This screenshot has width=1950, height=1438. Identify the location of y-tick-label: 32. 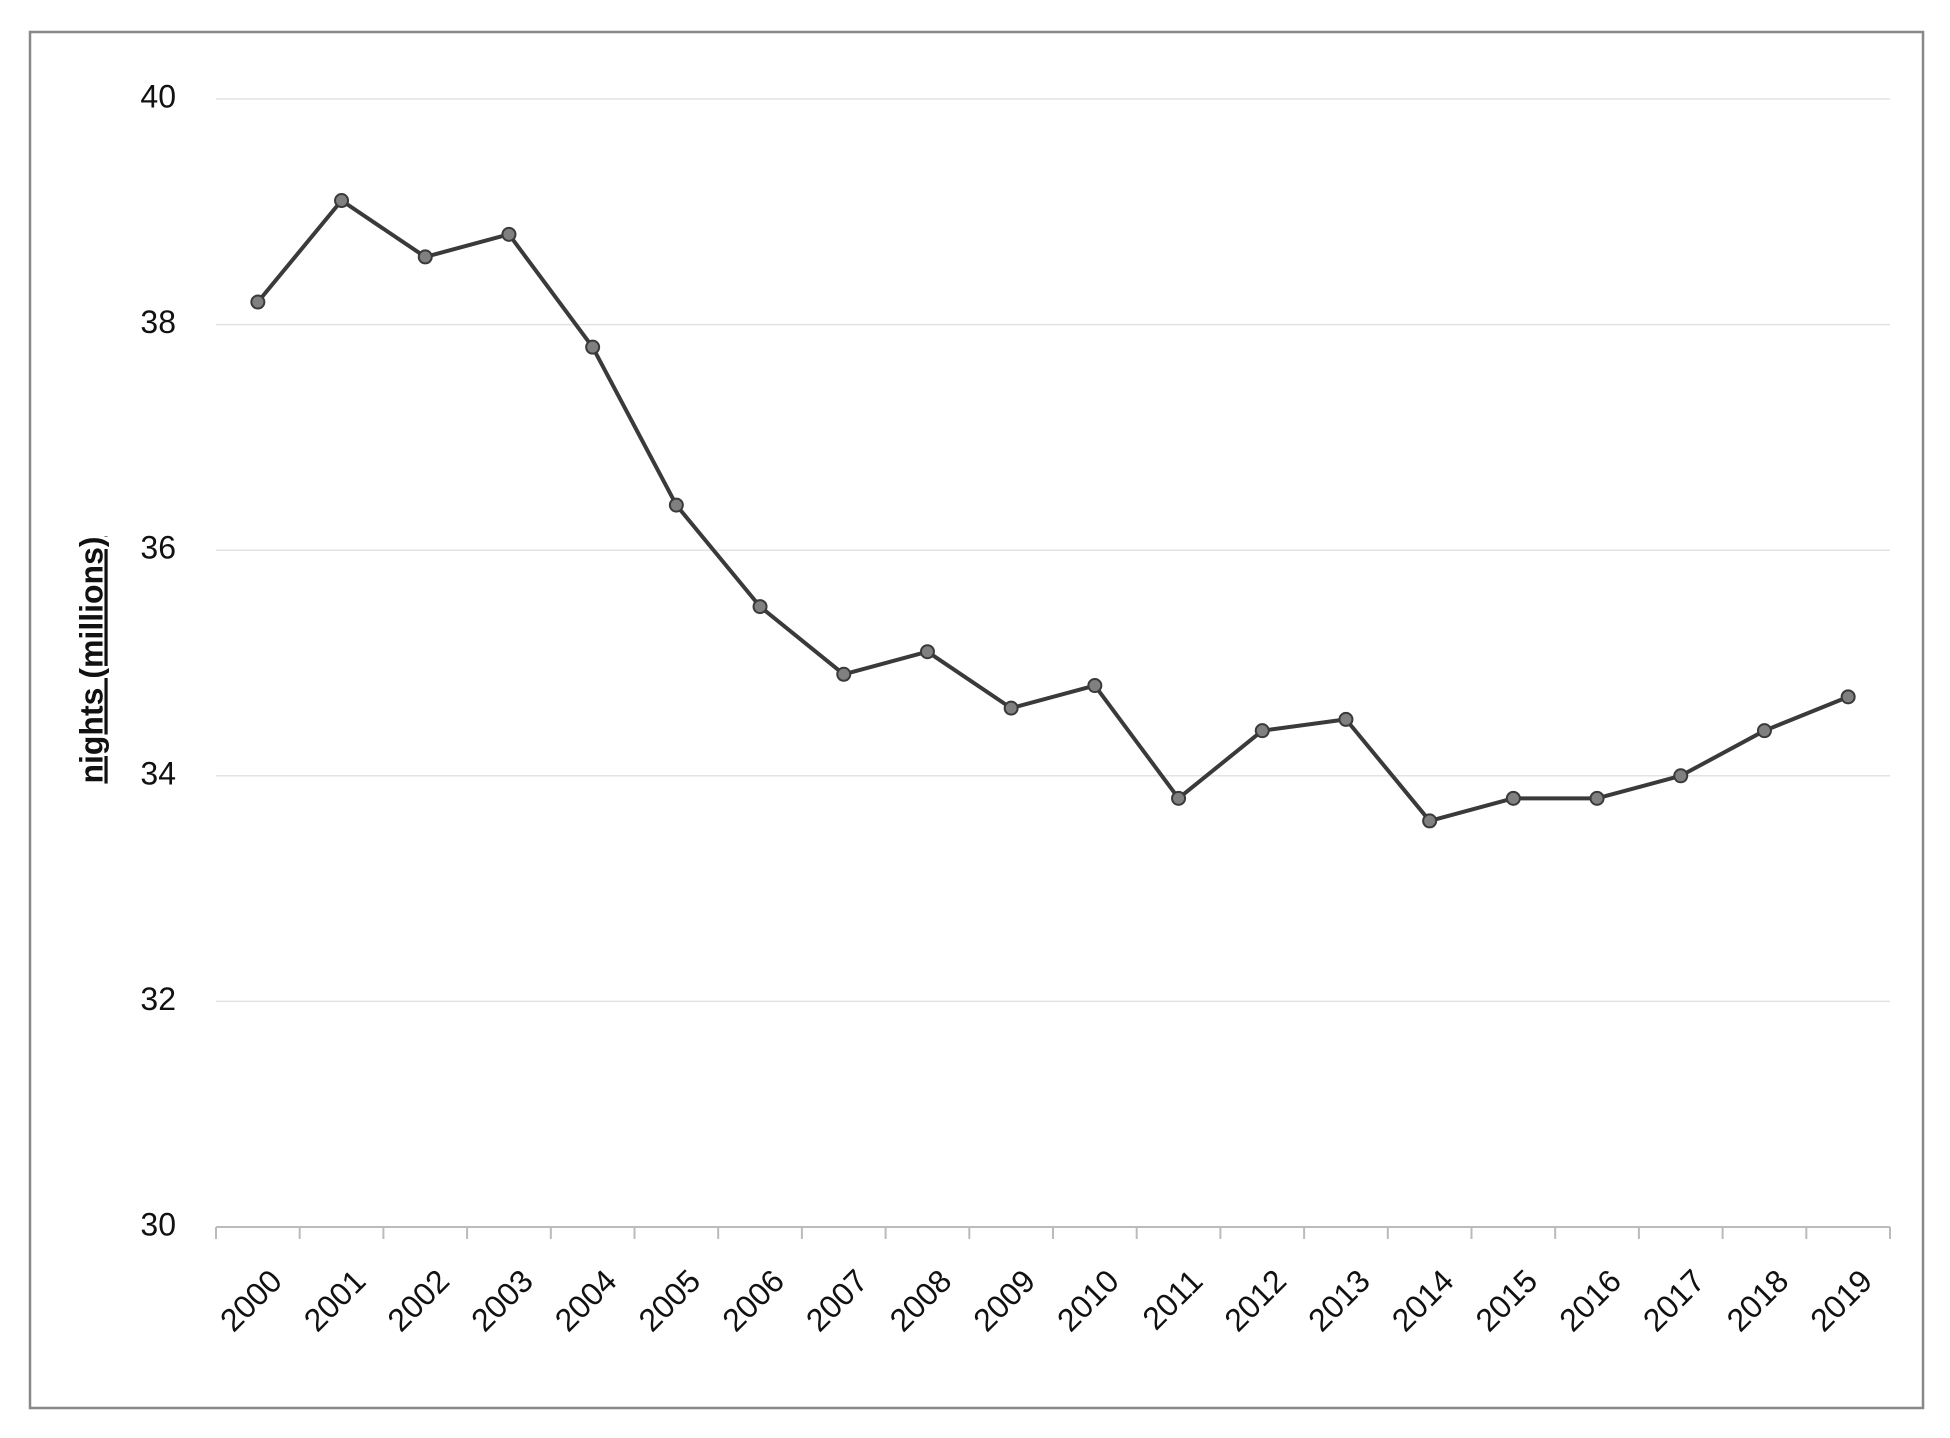
(158, 999).